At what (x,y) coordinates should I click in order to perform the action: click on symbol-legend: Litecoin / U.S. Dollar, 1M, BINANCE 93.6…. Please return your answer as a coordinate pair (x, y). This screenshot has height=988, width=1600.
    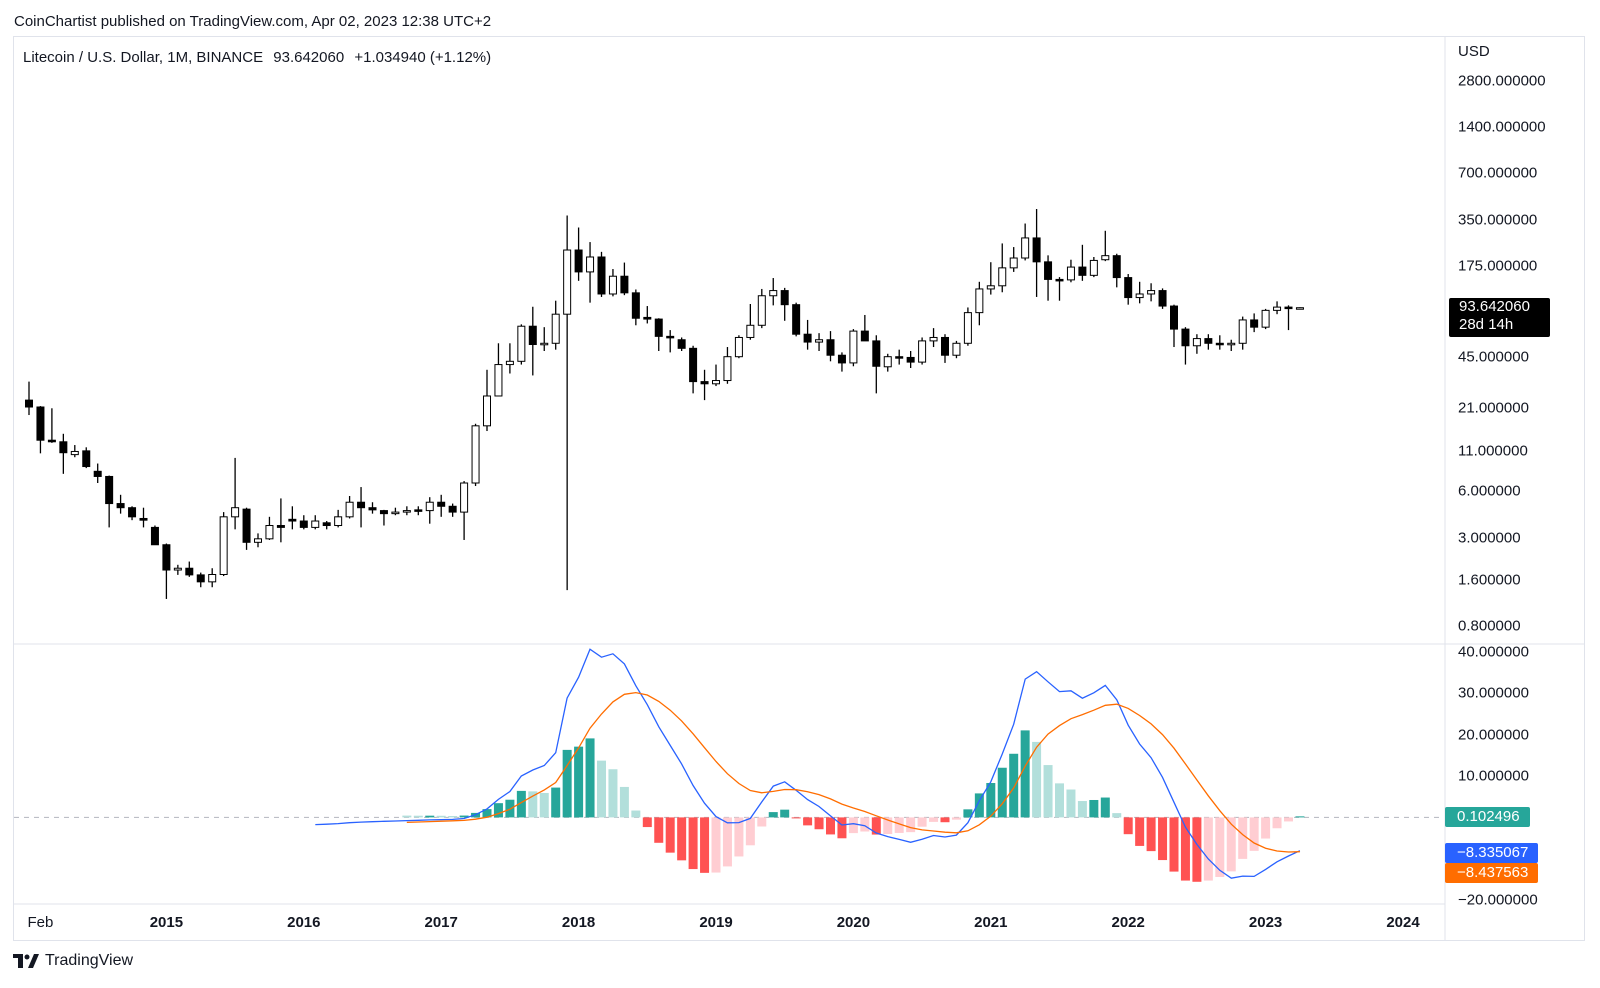
    Looking at the image, I should click on (260, 57).